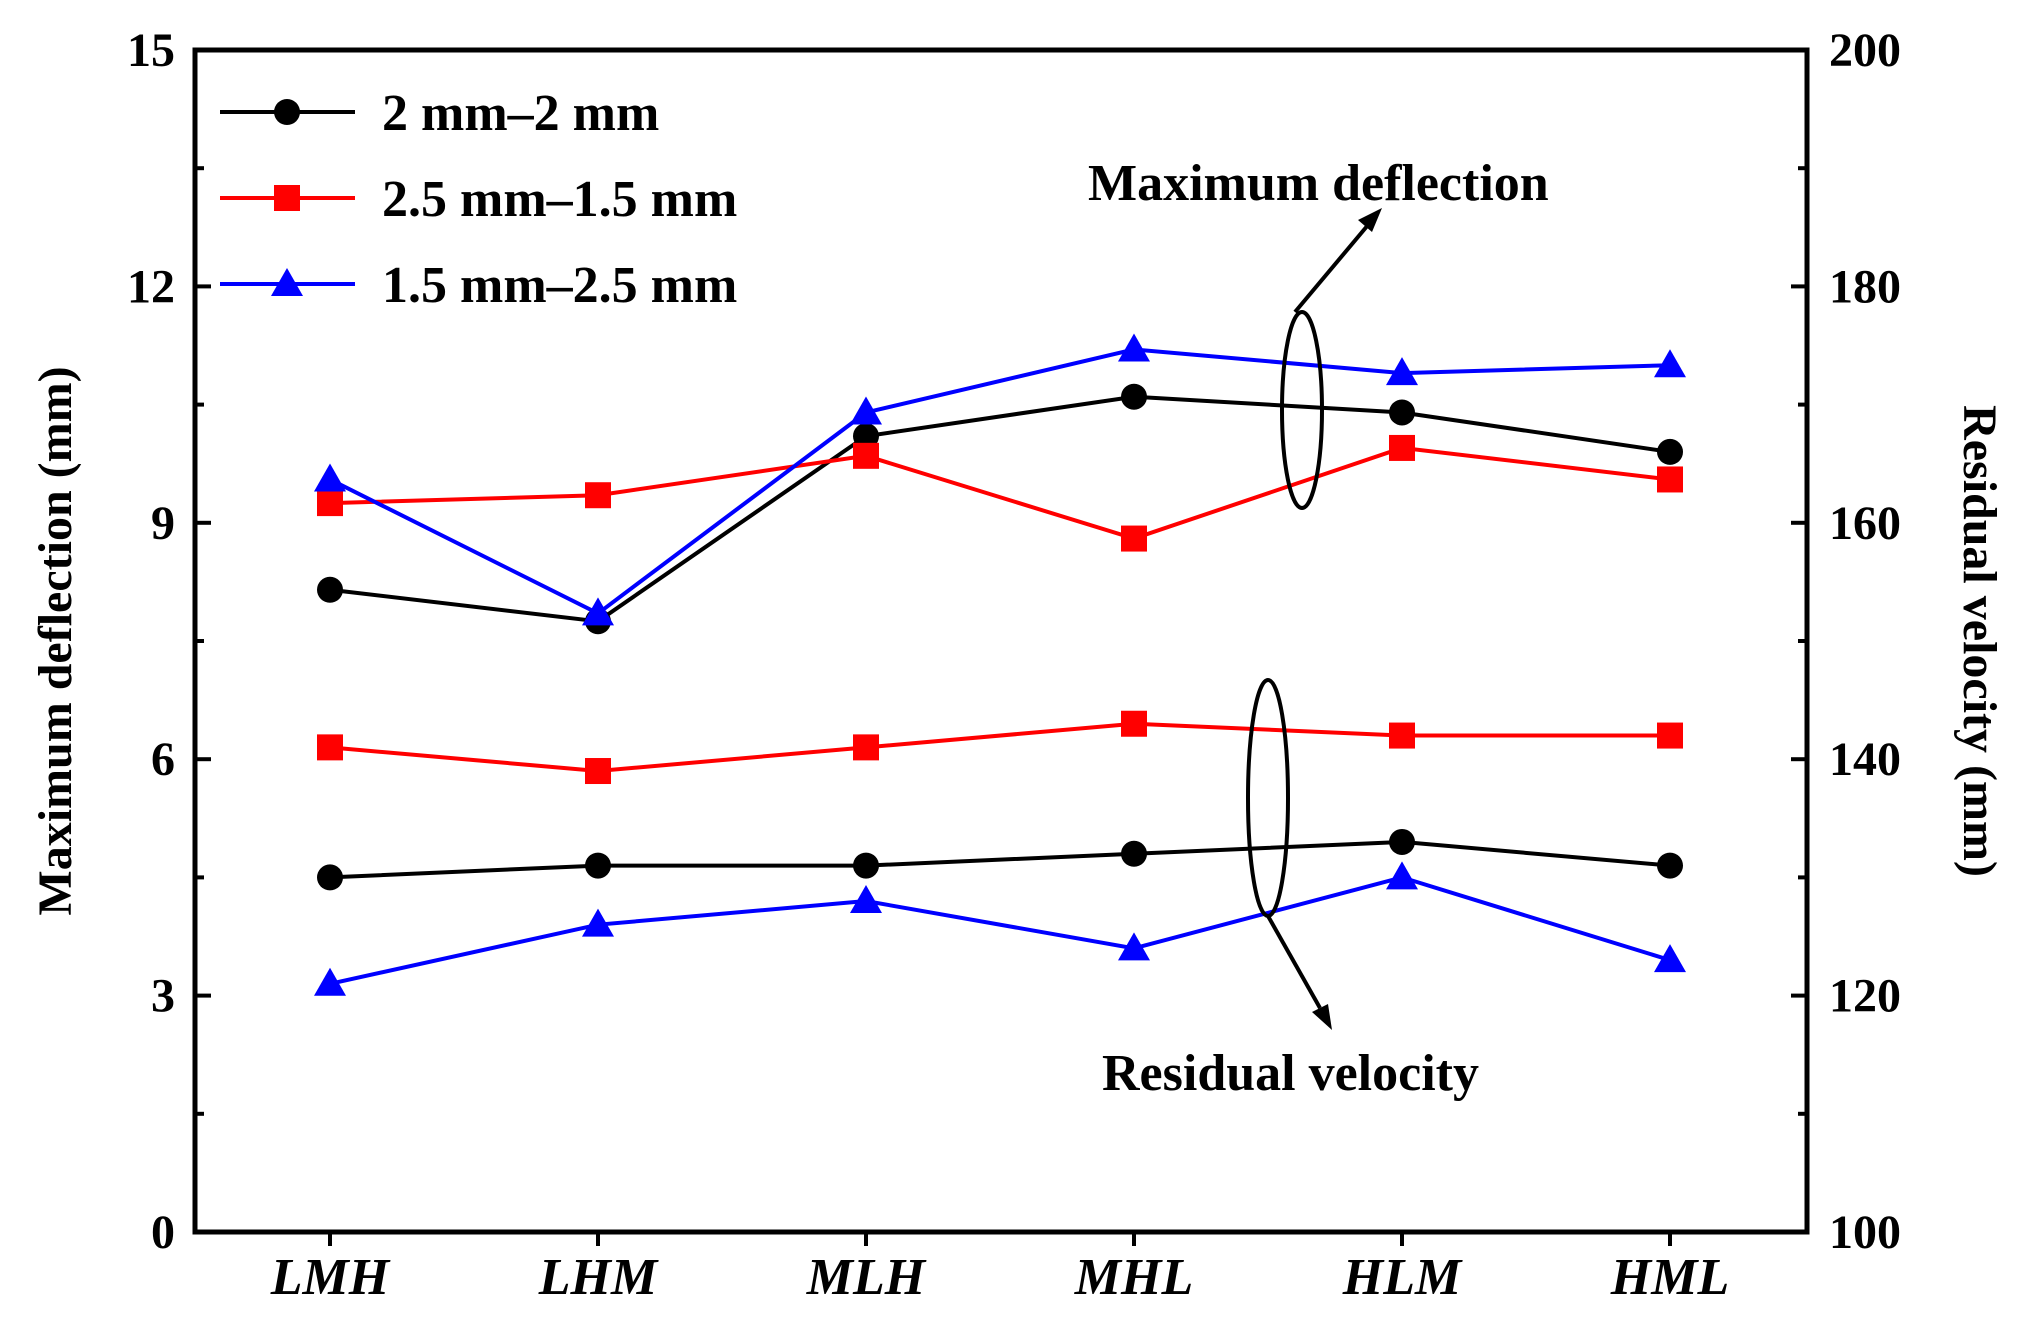 The height and width of the screenshot is (1325, 2029). What do you see at coordinates (520, 113) in the screenshot?
I see `legend-label-0: 2 mm–2 mm` at bounding box center [520, 113].